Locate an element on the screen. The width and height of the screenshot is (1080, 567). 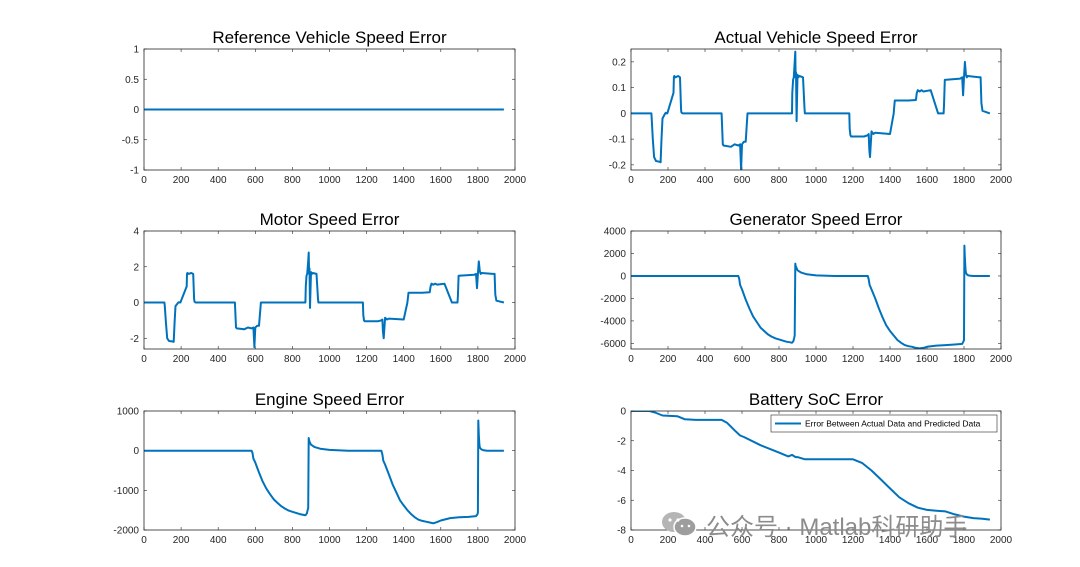
y-tick-label: 4 is located at coordinates (136, 232).